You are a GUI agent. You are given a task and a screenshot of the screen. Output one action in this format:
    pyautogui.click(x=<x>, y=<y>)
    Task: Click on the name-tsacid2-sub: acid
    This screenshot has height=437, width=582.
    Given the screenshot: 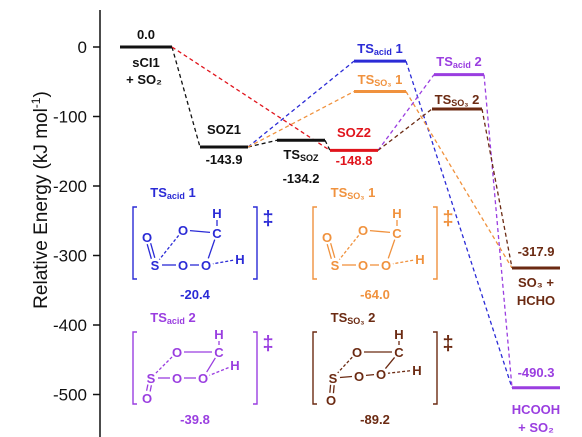 What is the action you would take?
    pyautogui.click(x=462, y=65)
    